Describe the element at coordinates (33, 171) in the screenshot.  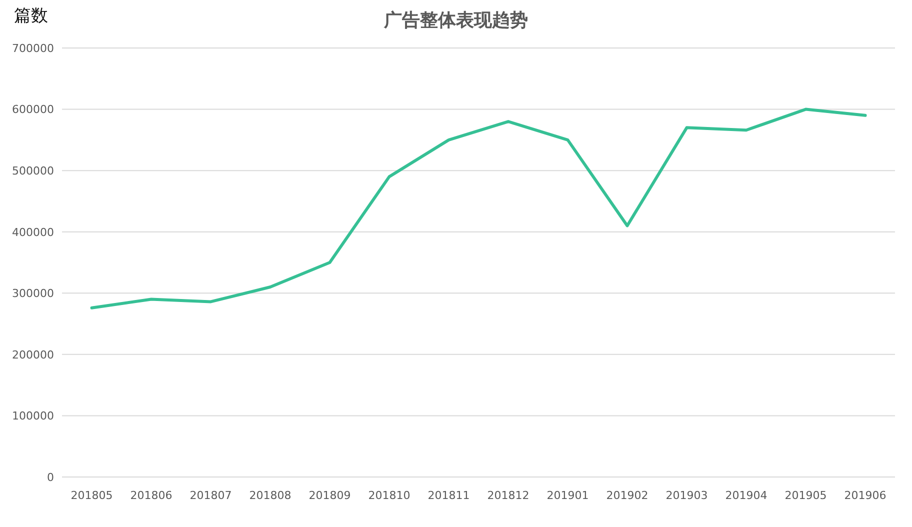
I see `y-tick-label: 500000` at that location.